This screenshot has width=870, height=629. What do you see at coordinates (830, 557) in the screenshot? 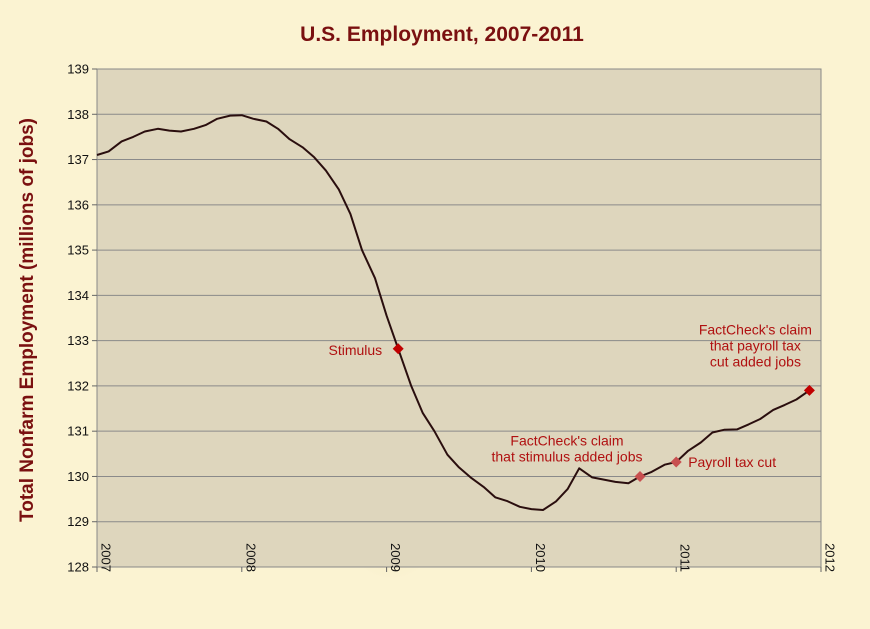
I see `x-tick-label: 2012` at bounding box center [830, 557].